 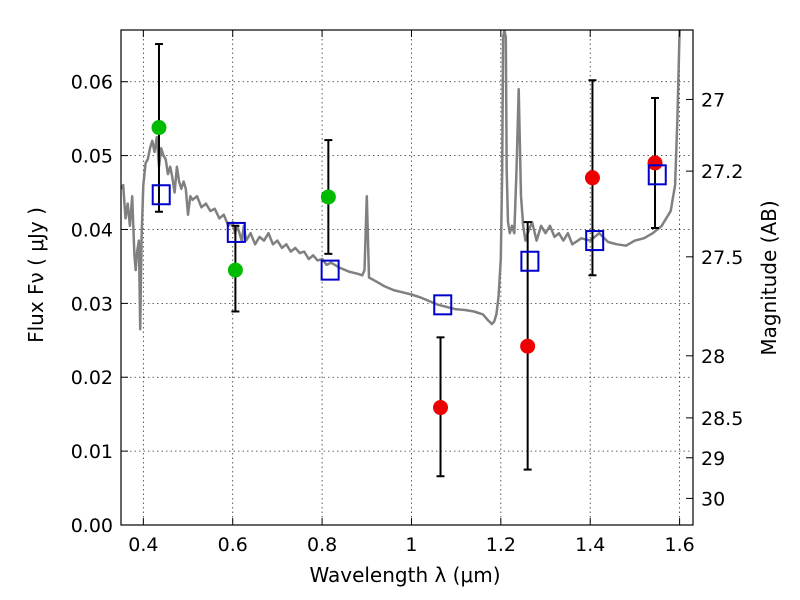 I want to click on right-axis-ticks: 27 27.2 27.5 28 28.5 29 30, so click(x=714, y=299).